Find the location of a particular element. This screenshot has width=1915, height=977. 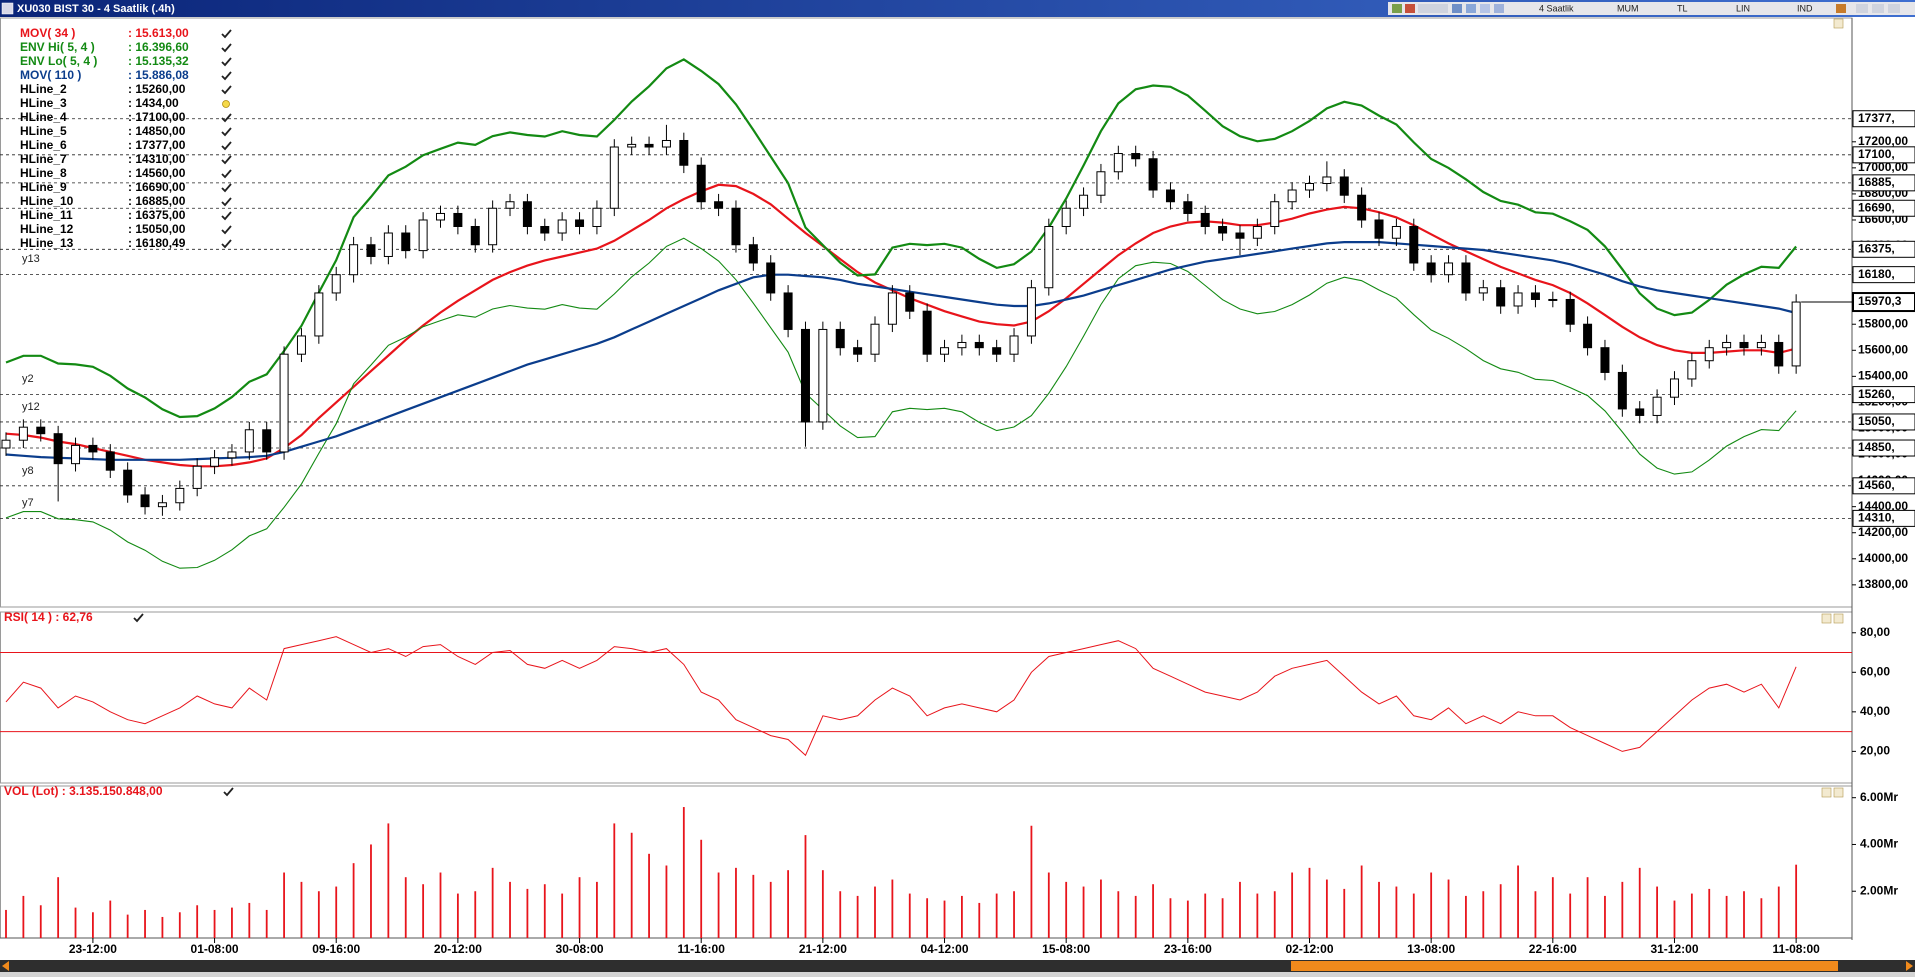

maximize-button is located at coordinates (1878, 8).